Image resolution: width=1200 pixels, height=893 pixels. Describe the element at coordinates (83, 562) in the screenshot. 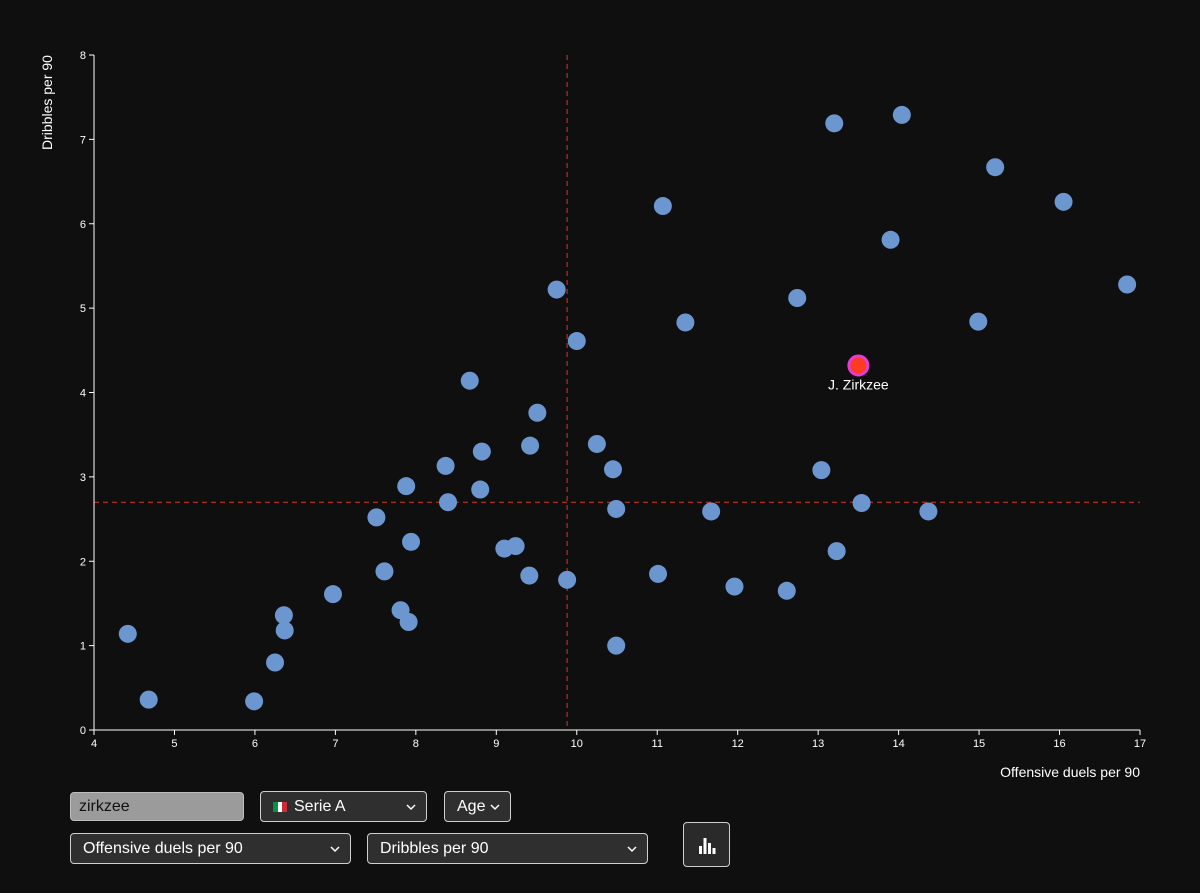

I see `y-tick-label: 2` at that location.